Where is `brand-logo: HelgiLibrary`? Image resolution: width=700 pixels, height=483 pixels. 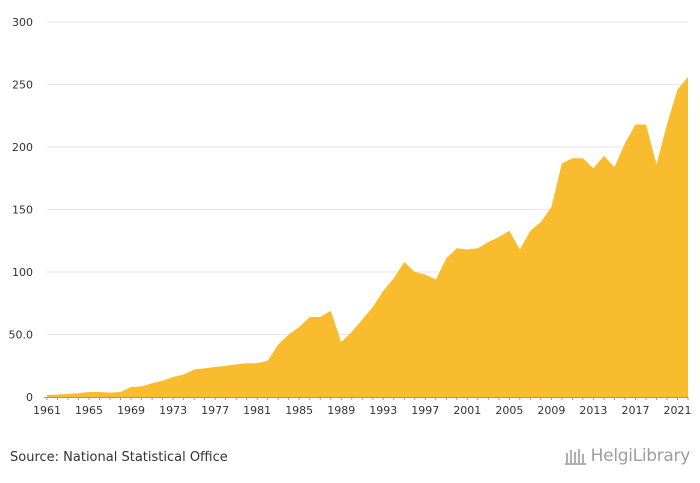
brand-logo: HelgiLibrary is located at coordinates (627, 456).